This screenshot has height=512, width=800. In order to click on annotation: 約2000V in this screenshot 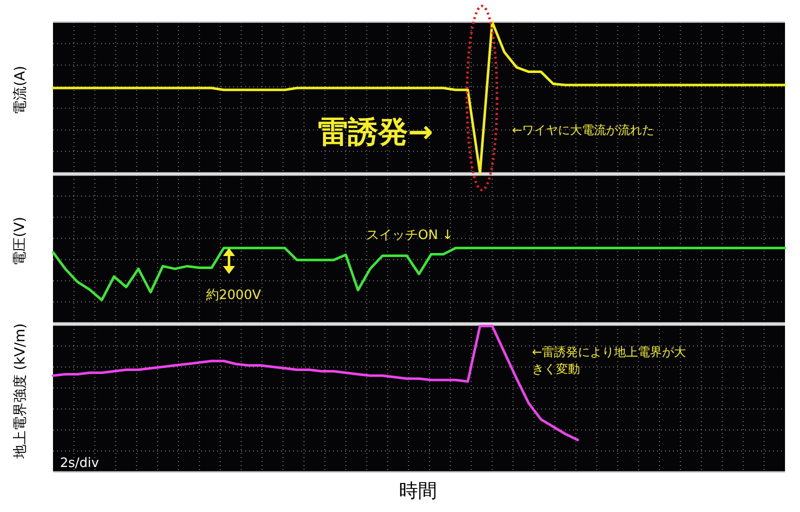, I will do `click(233, 295)`.